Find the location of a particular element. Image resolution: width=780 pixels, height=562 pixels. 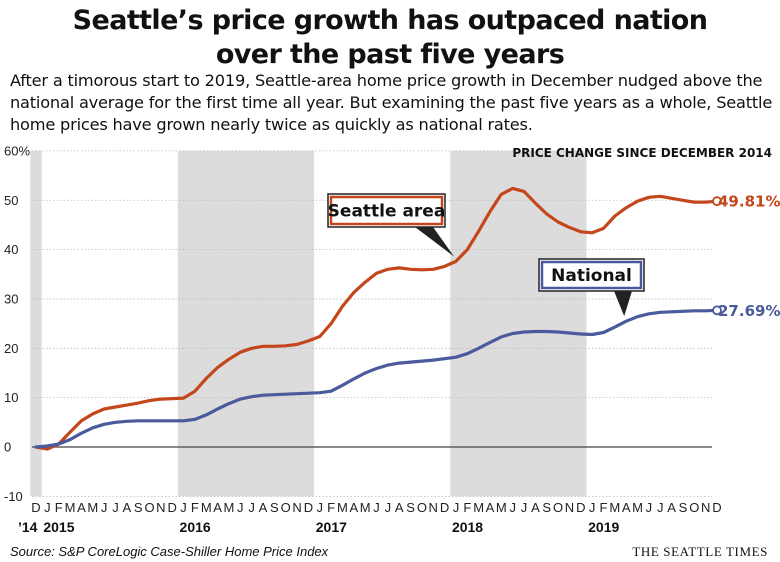

series-annotations: Seattle area National is located at coordinates (486, 255).